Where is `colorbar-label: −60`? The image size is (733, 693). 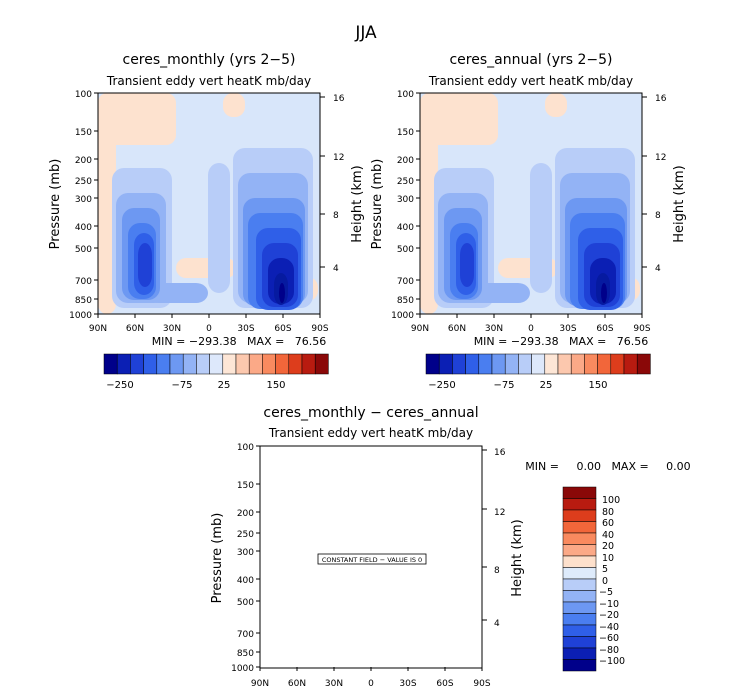 colorbar-label: −60 is located at coordinates (609, 638).